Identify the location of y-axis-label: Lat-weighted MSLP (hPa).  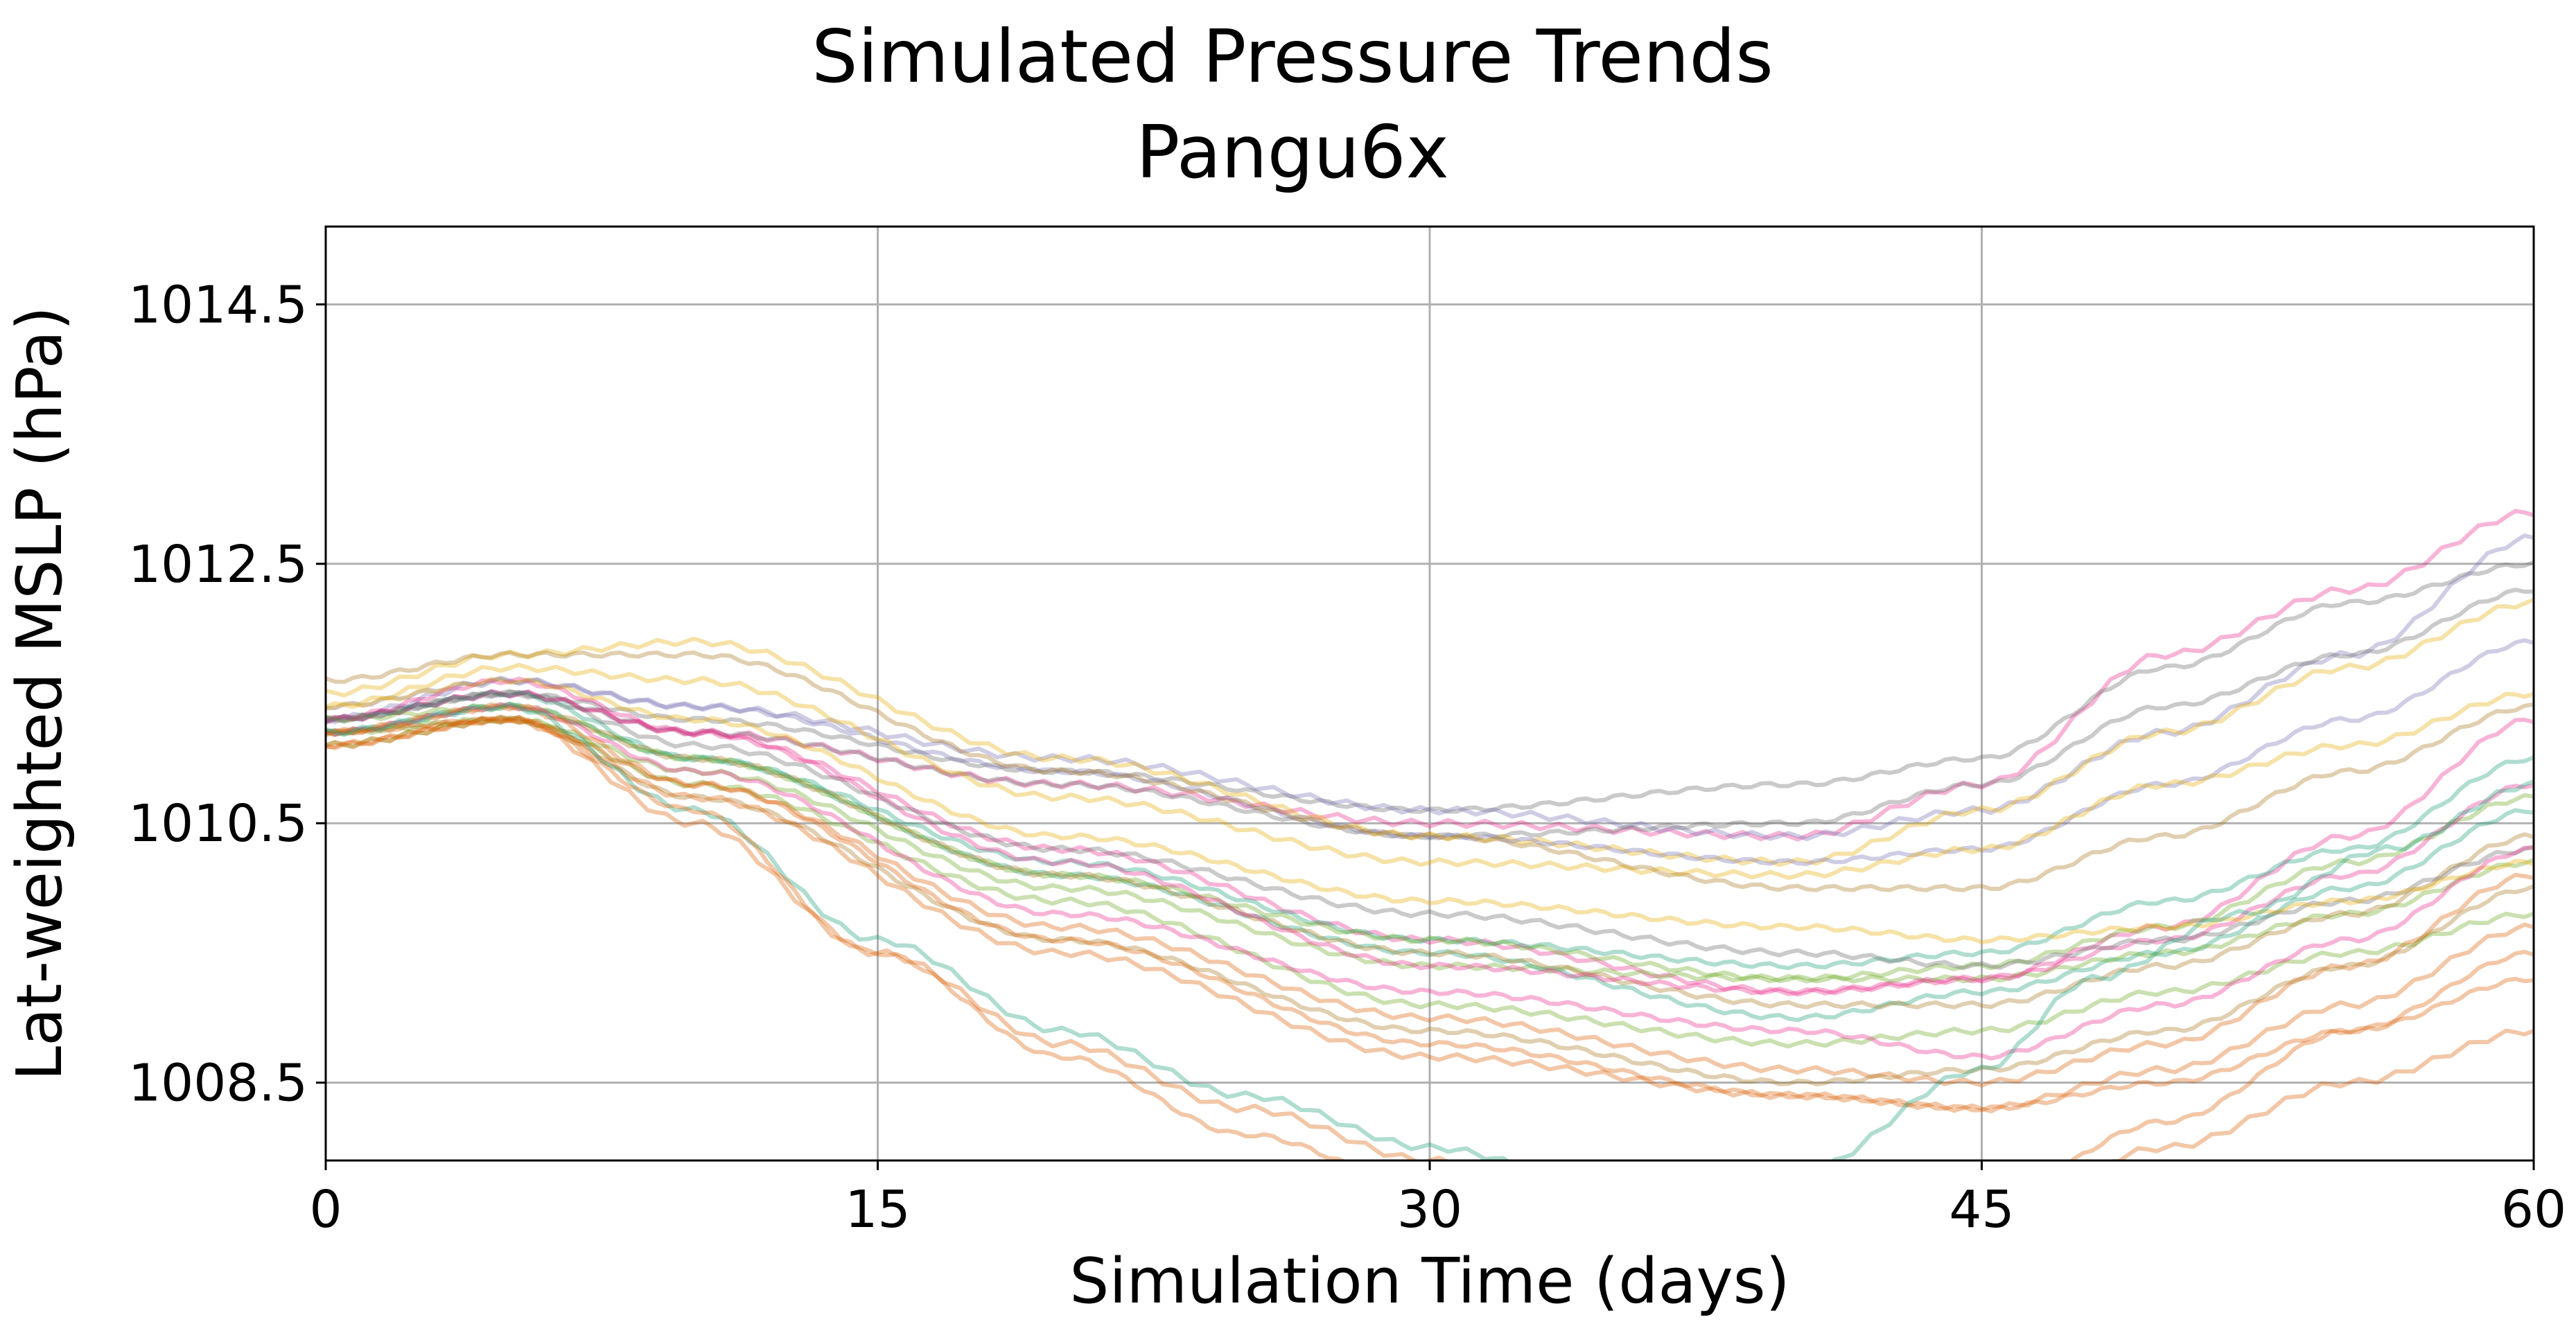
(39, 693).